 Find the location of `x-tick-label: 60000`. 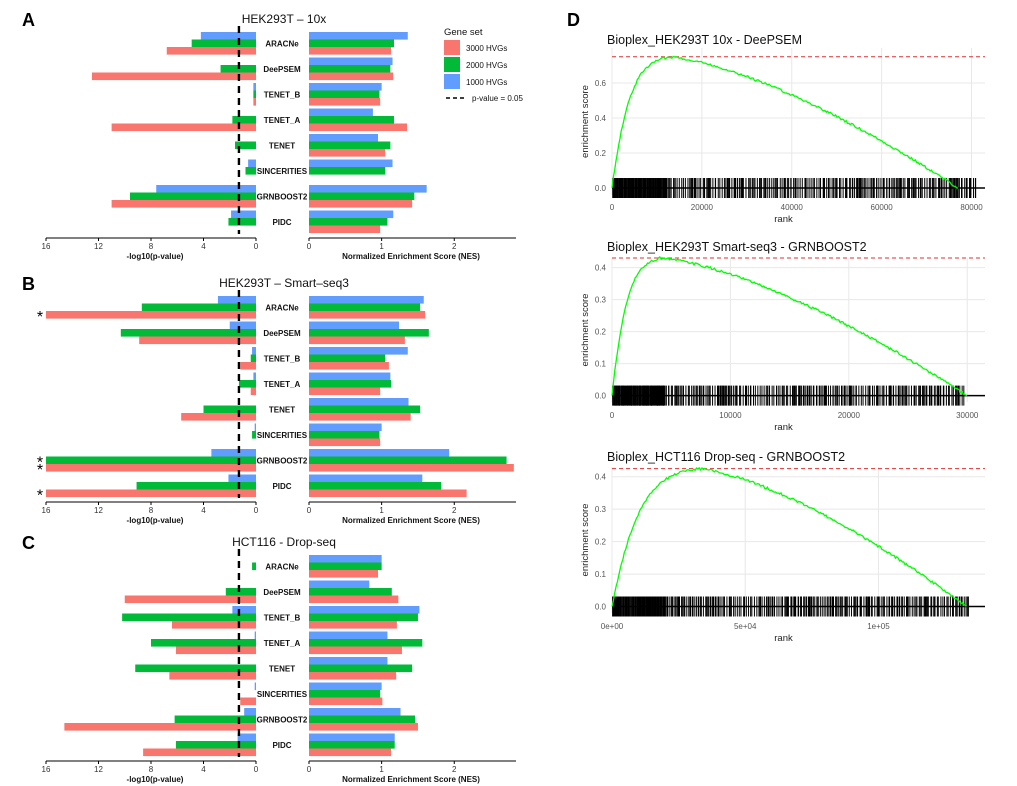

x-tick-label: 60000 is located at coordinates (882, 207).